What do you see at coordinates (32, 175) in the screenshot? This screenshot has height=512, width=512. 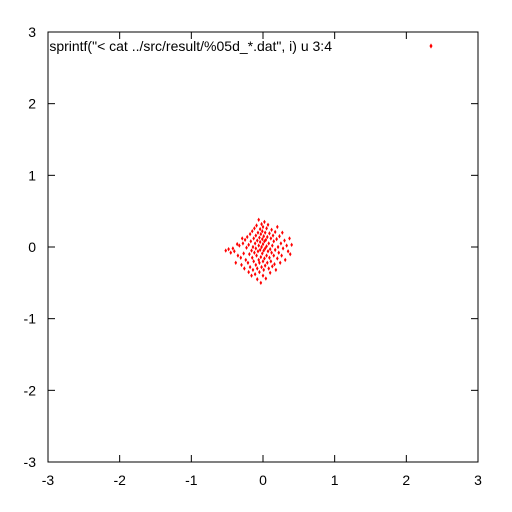 I see `y-tick-label: 1` at bounding box center [32, 175].